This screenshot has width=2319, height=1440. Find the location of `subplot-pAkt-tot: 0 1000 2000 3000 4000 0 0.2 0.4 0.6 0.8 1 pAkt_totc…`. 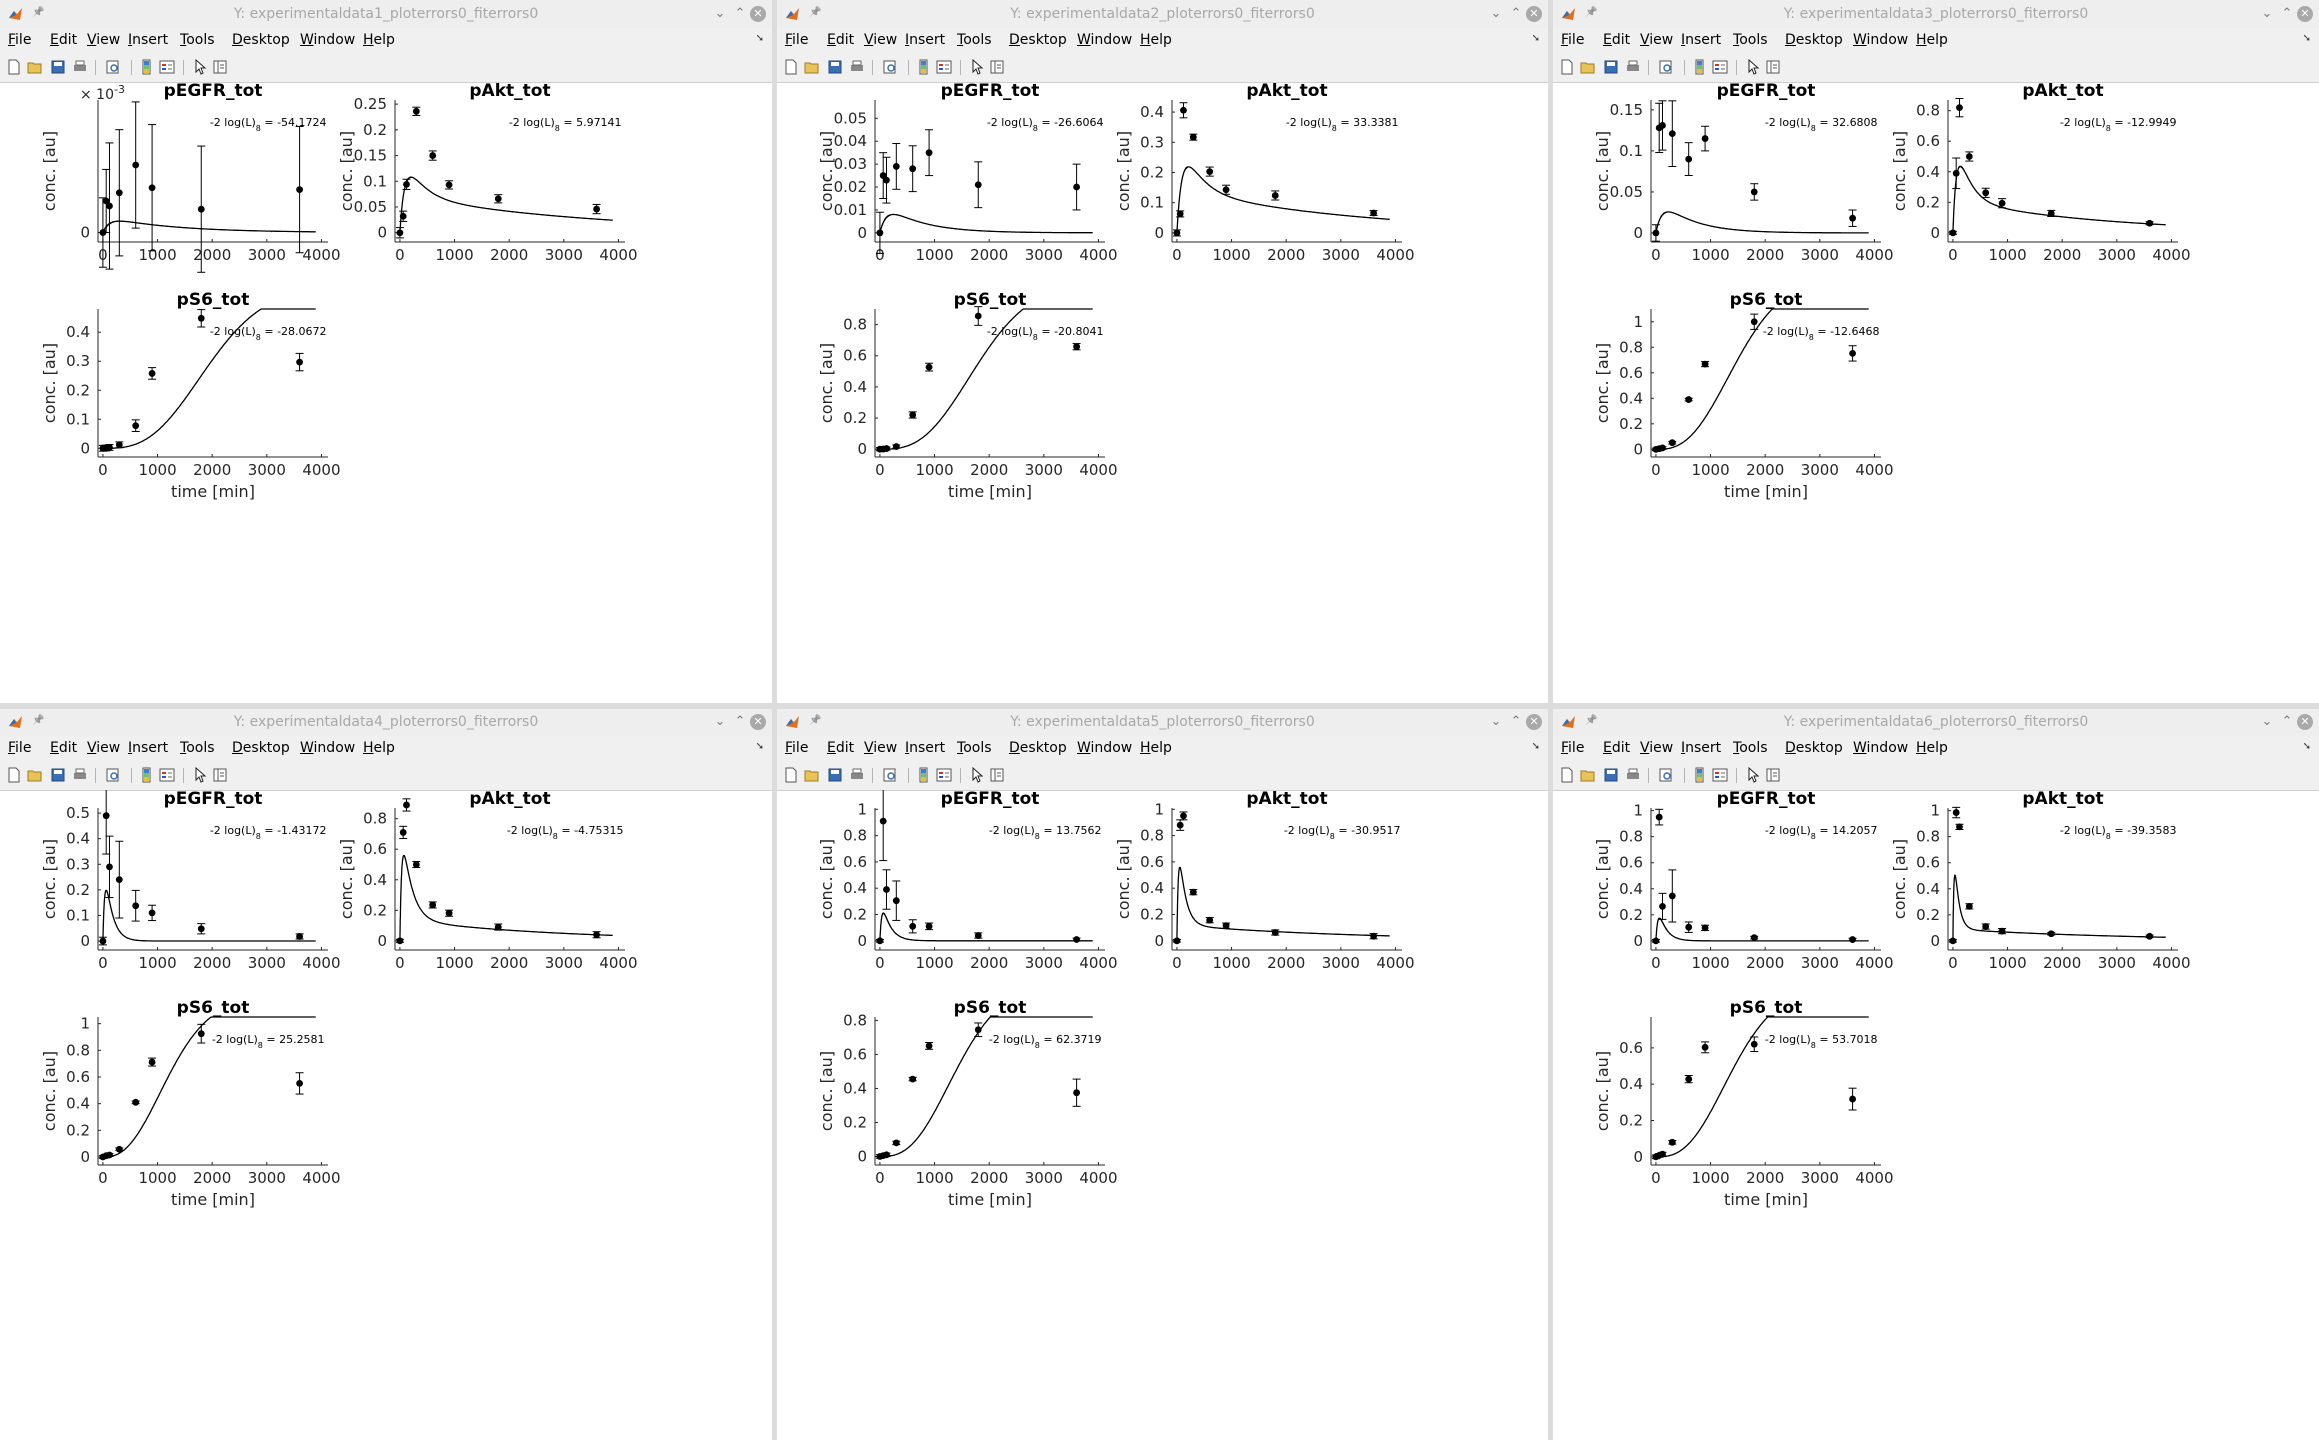

subplot-pAkt-tot: 0 1000 2000 3000 4000 0 0.2 0.4 0.6 0.8 1 pAkt_totc… is located at coordinates (1264, 881).